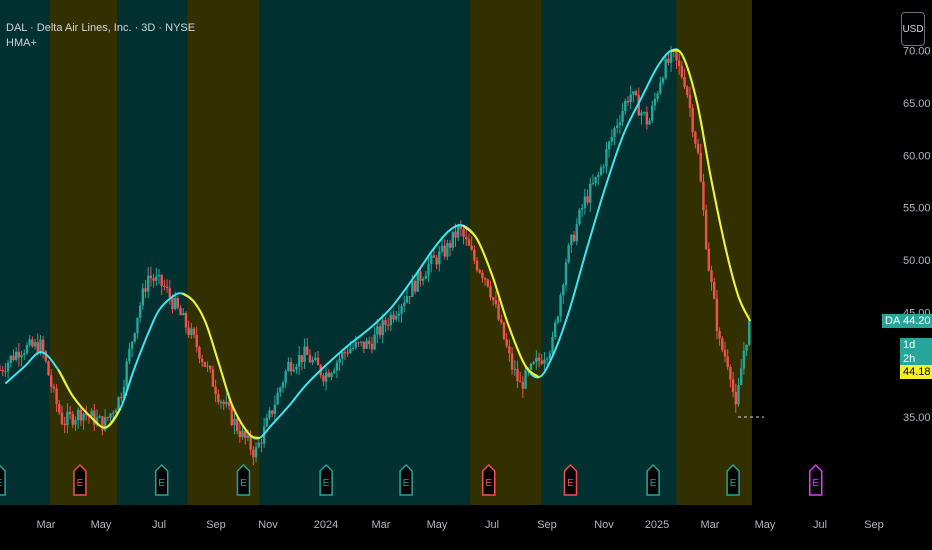 The height and width of the screenshot is (550, 932). What do you see at coordinates (101, 28) in the screenshot?
I see `symbol-title: DAL · Delta Air Lines, Inc. · 3D · NYSE` at bounding box center [101, 28].